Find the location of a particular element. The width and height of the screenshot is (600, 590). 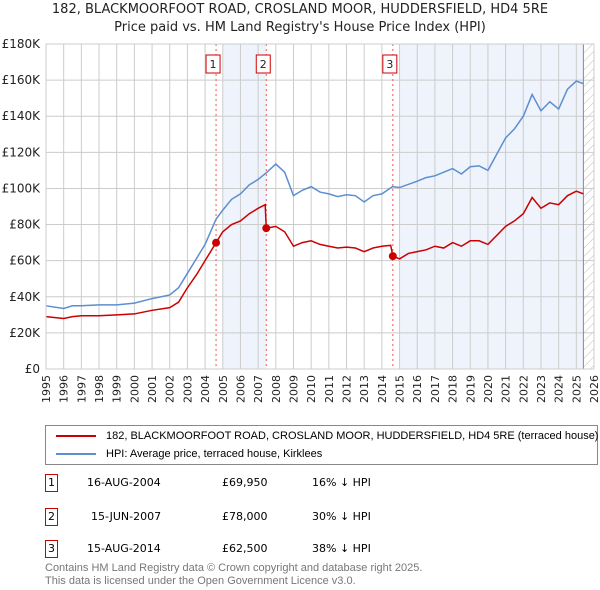

forecast-hatch is located at coordinates (588, 206).